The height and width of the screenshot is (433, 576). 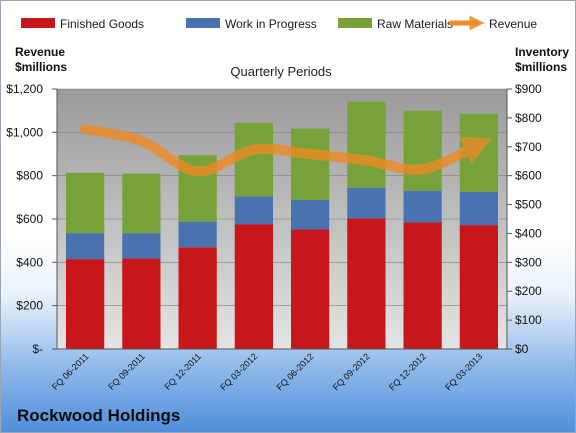 I want to click on x-tick-label: FQ 12-2012, so click(x=407, y=371).